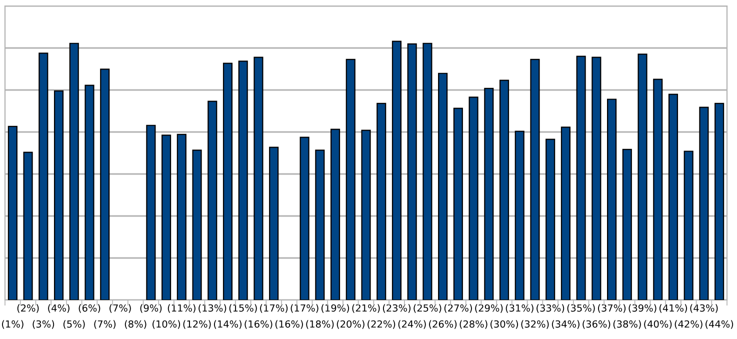 This screenshot has width=737, height=339. I want to click on x-tick-label: (42%), so click(688, 324).